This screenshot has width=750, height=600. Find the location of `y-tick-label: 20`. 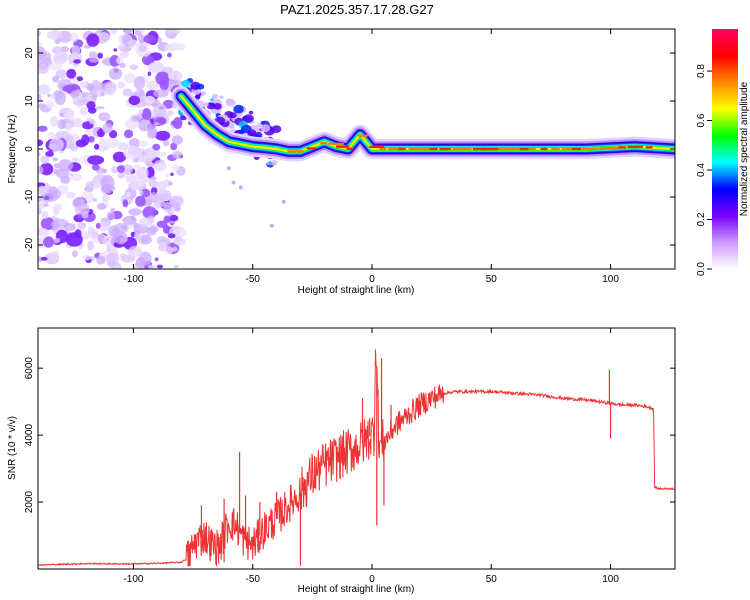

y-tick-label: 20 is located at coordinates (29, 53).